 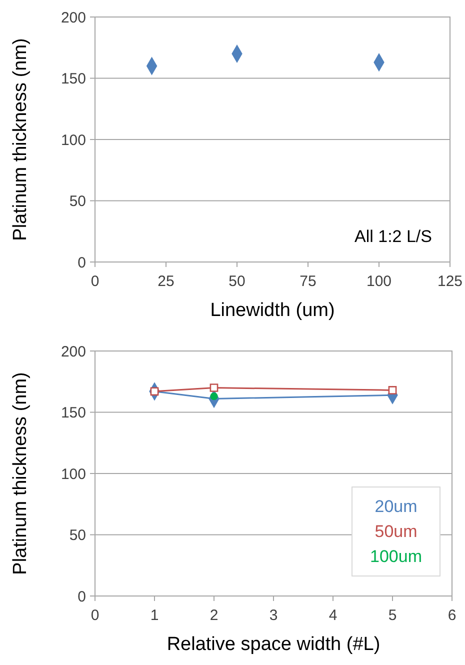 What do you see at coordinates (393, 236) in the screenshot?
I see `annotation: All 1:2 L/S` at bounding box center [393, 236].